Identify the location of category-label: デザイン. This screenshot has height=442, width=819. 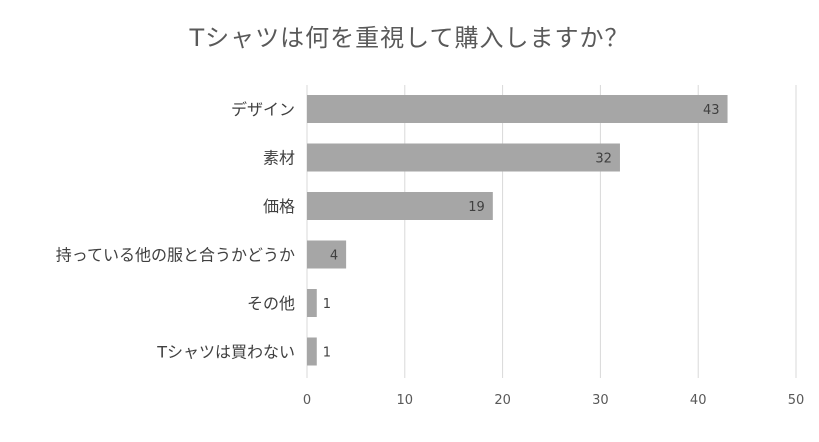
(263, 109).